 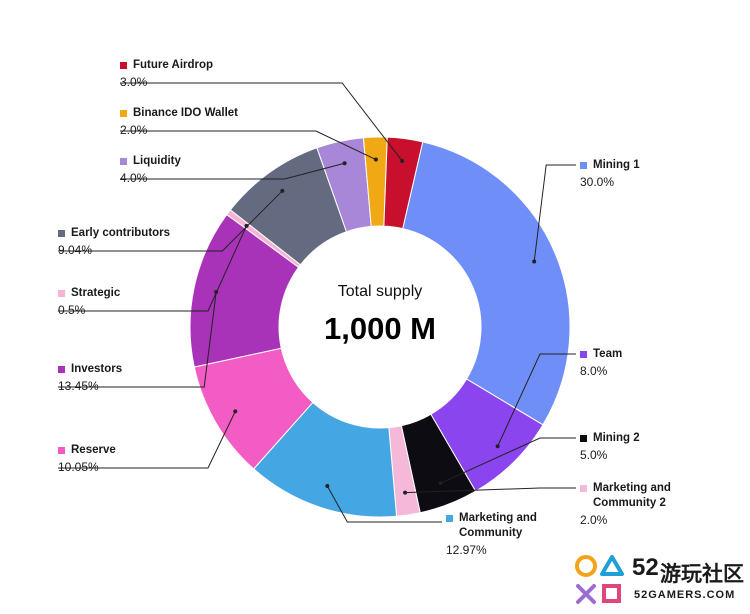 What do you see at coordinates (702, 574) in the screenshot?
I see `watermark-brand: 游玩社区` at bounding box center [702, 574].